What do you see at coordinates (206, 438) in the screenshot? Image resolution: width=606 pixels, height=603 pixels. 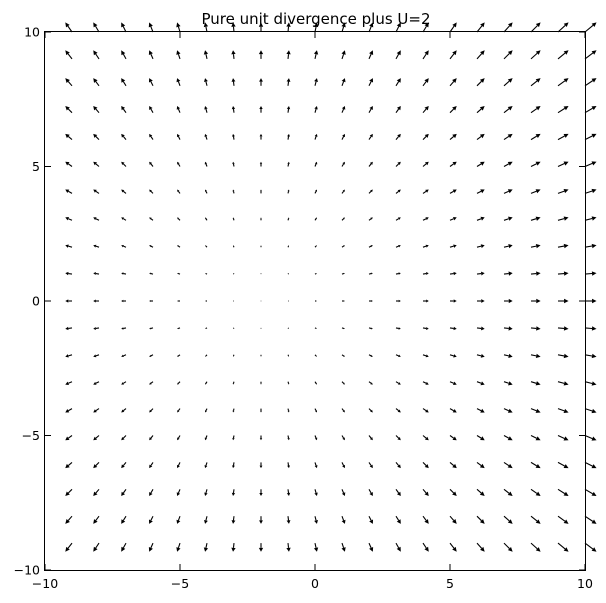 I see `quiver-arrow--4--5` at bounding box center [206, 438].